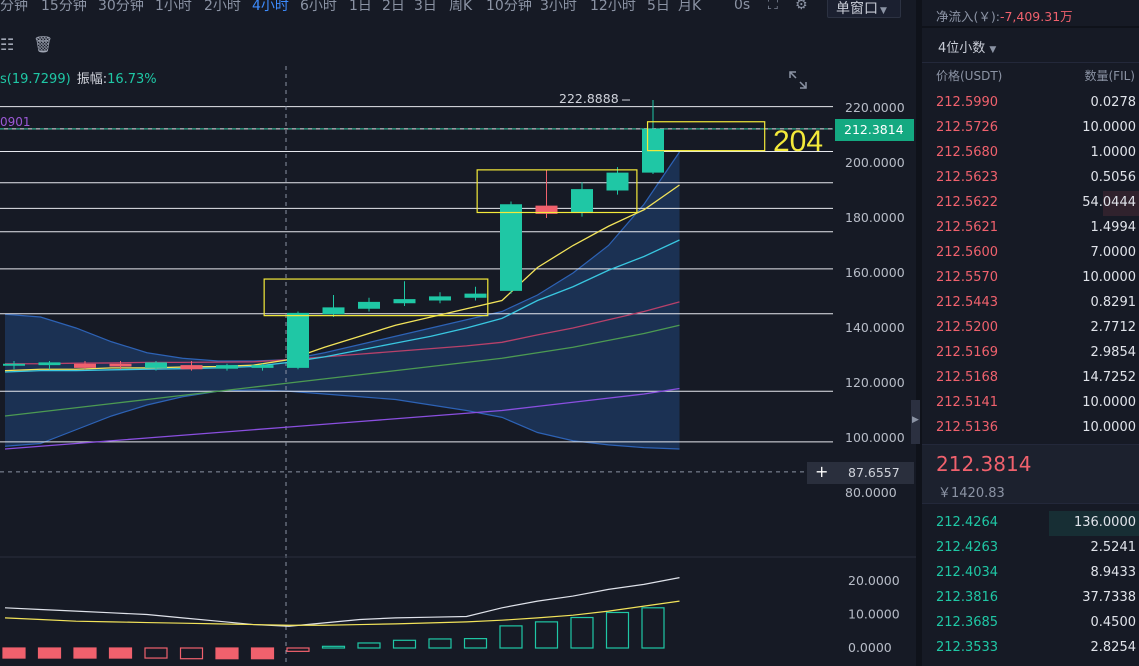  What do you see at coordinates (967, 402) in the screenshot?
I see `ask-price: 212.5141` at bounding box center [967, 402].